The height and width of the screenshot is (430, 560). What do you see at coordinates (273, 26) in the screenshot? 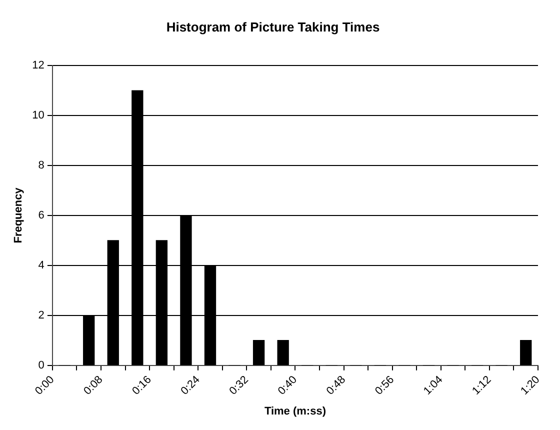
I see `chart-title: Histogram of Picture Taking Times` at bounding box center [273, 26].